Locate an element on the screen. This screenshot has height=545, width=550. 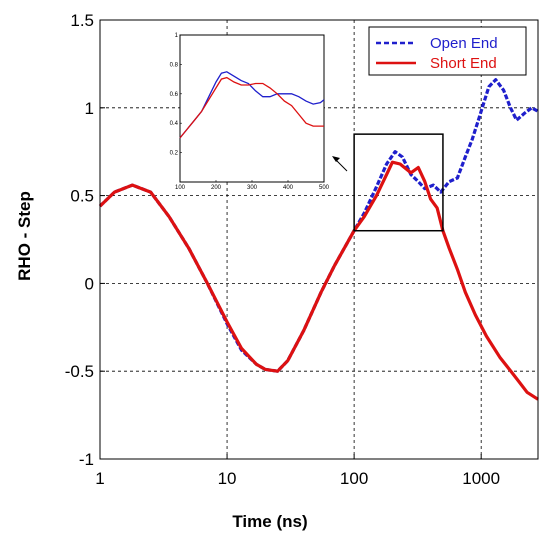
y-tick-label: 1 is located at coordinates (89, 108).